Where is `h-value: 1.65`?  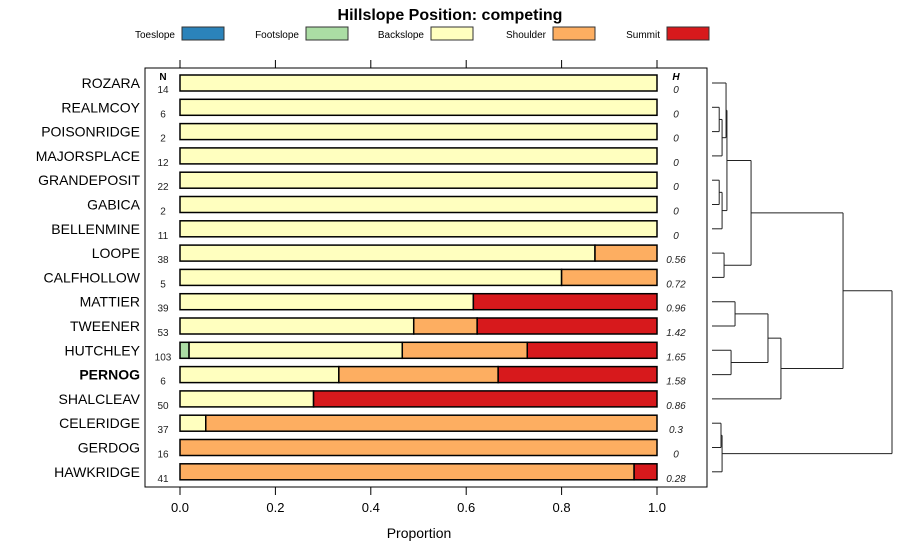 h-value: 1.65 is located at coordinates (676, 357).